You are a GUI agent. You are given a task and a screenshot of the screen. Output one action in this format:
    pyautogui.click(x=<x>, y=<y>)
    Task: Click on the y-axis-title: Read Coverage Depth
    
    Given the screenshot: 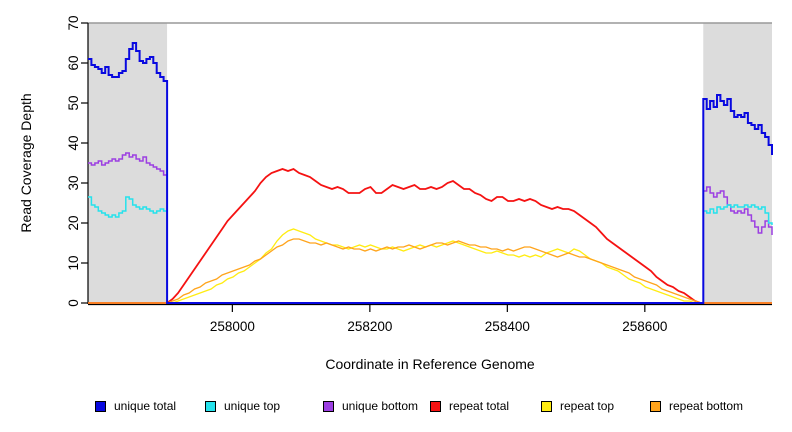 What is the action you would take?
    pyautogui.click(x=26, y=162)
    